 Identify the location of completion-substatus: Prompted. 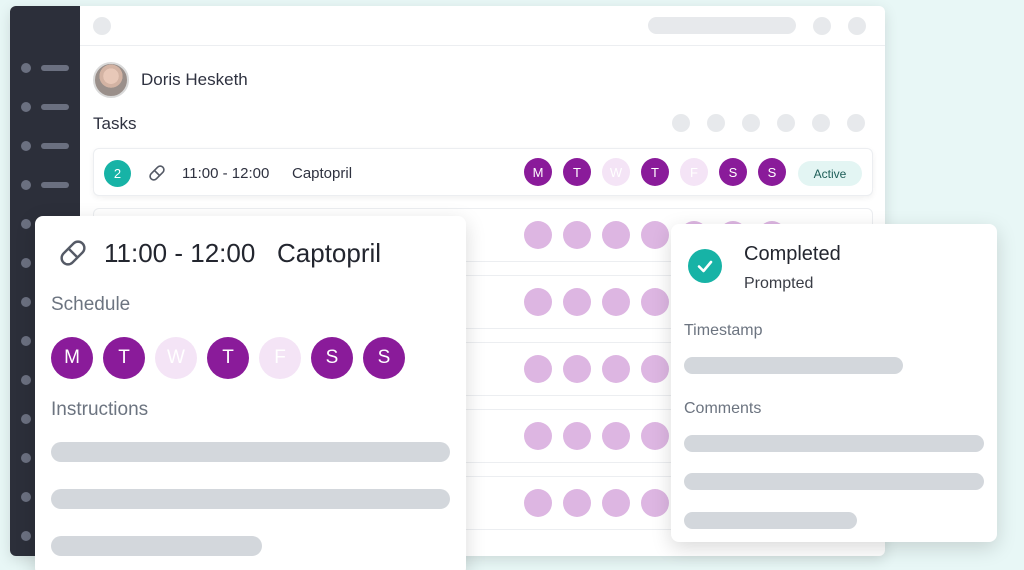
(779, 283).